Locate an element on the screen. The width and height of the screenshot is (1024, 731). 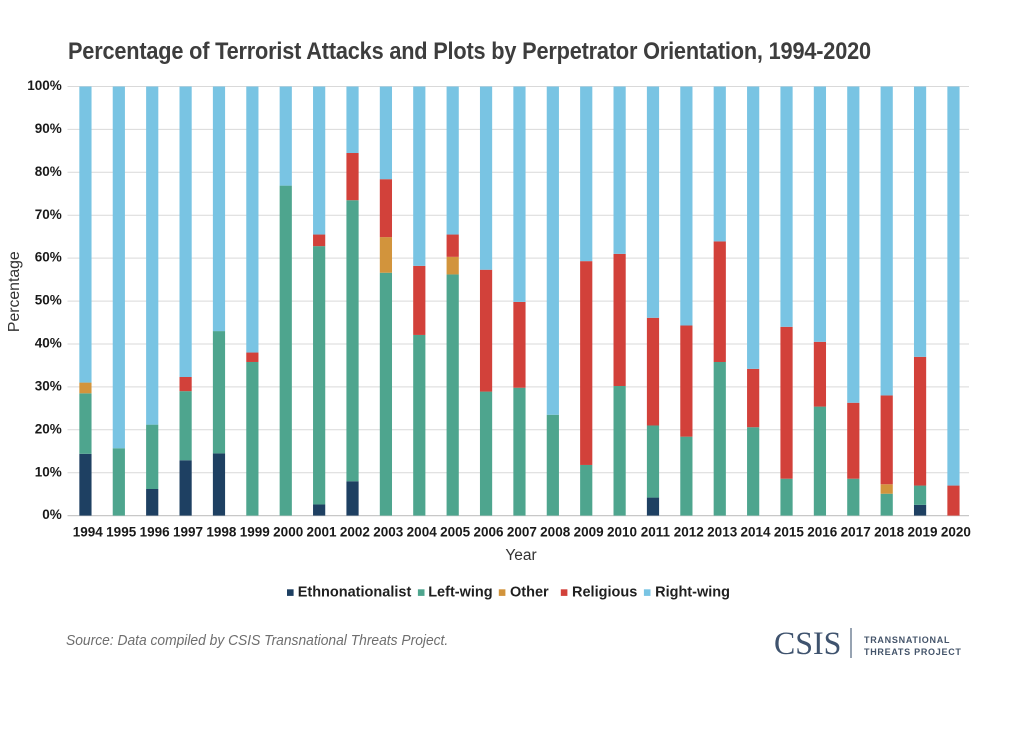
svg-text: 2008 is located at coordinates (555, 532).